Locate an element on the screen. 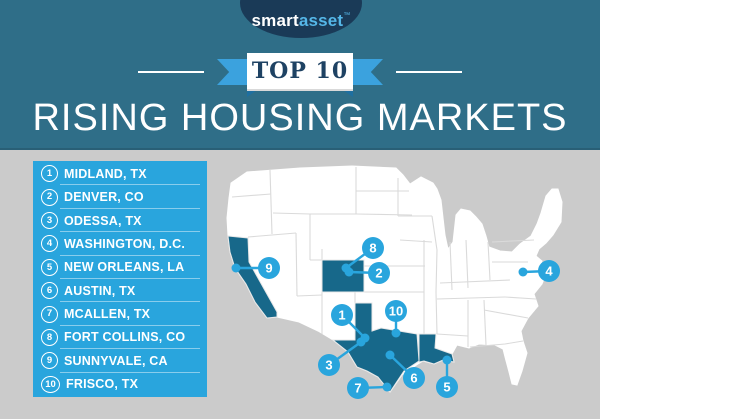  ribbon-wing-left is located at coordinates (233, 72).